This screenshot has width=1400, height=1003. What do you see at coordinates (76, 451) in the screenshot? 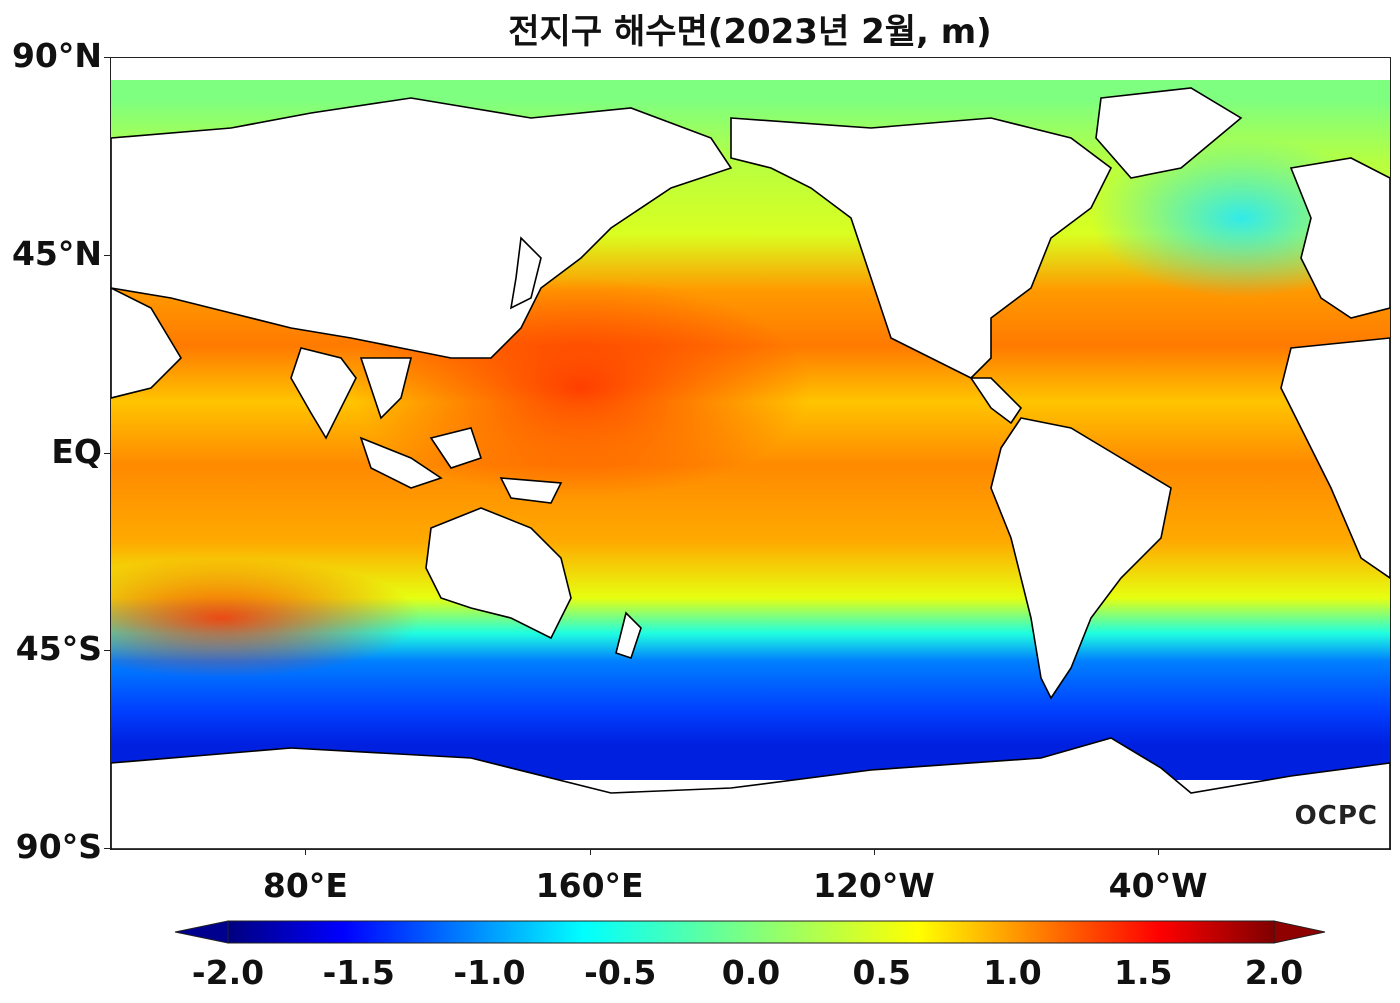
I see `lat-label: EQ` at bounding box center [76, 451].